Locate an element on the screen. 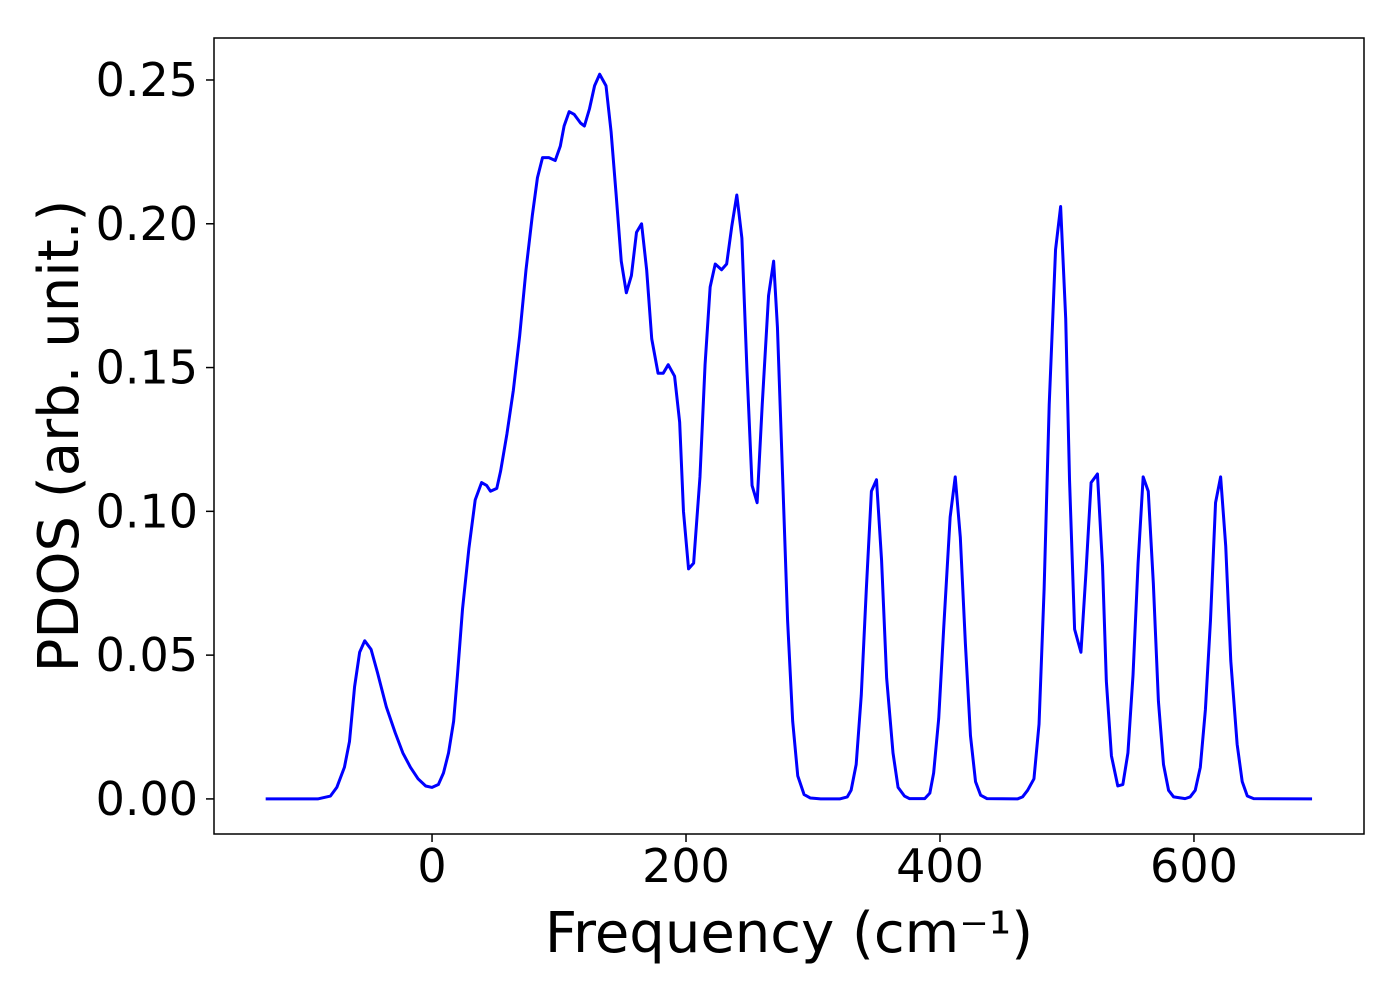  y-tick-label: 0.25 is located at coordinates (147, 80).